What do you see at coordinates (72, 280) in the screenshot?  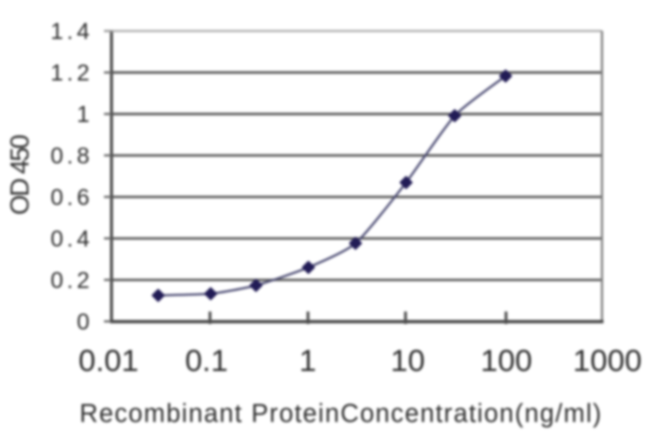 I see `svg-text: 0.2` at bounding box center [72, 280].